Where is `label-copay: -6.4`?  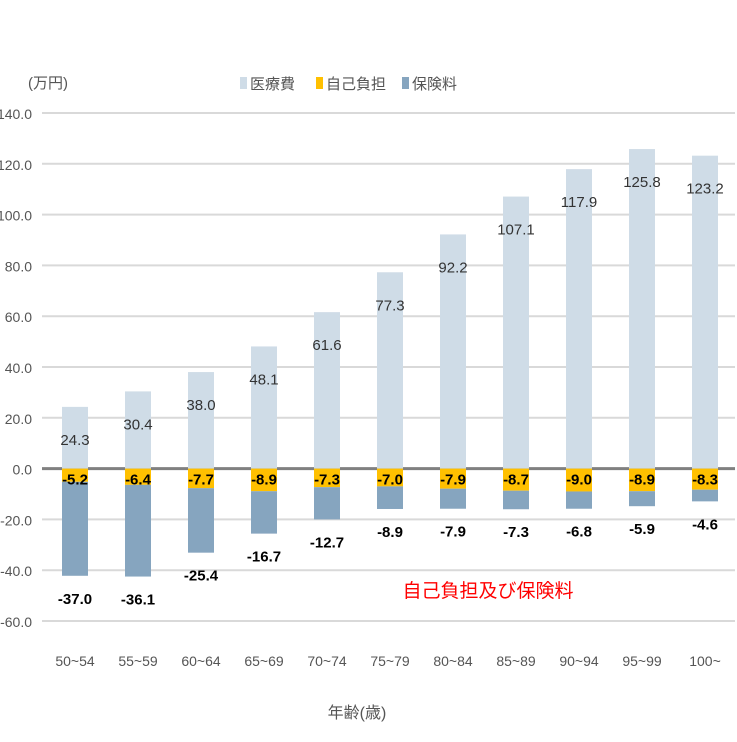 label-copay: -6.4 is located at coordinates (138, 480).